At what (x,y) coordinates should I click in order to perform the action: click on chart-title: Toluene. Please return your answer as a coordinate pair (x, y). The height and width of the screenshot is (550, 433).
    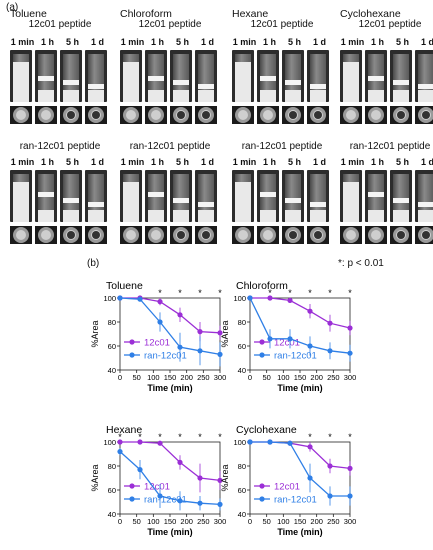
    Looking at the image, I should click on (124, 286).